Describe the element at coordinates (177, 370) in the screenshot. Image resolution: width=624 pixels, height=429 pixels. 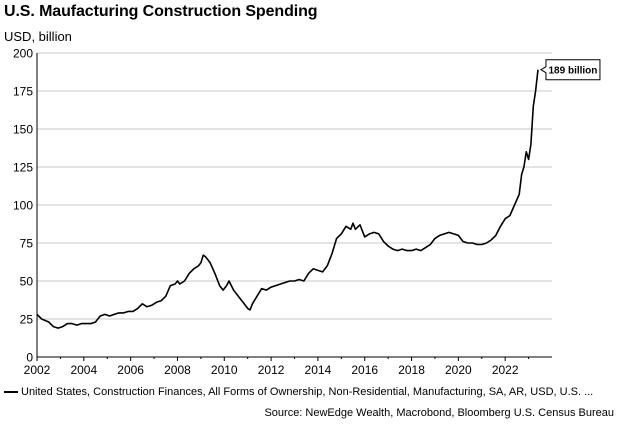
I see `x-tick-label: 2008` at that location.